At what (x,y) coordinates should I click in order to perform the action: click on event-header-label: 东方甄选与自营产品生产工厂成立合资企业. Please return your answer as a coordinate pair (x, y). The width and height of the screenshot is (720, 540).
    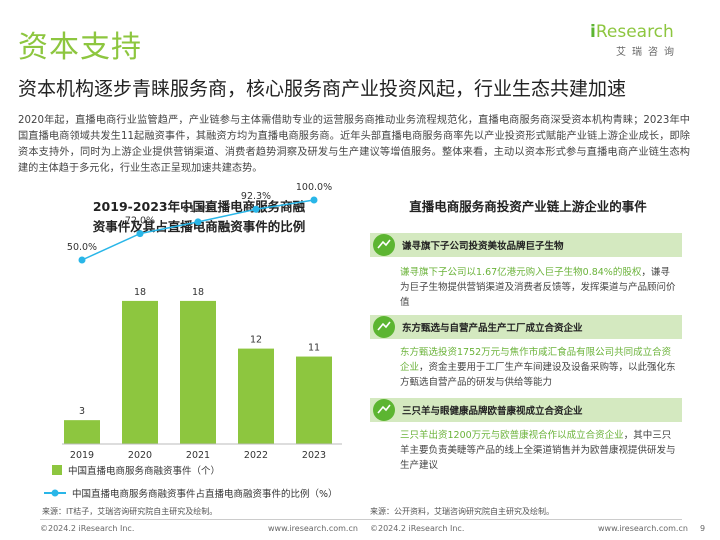
    Looking at the image, I should click on (492, 328).